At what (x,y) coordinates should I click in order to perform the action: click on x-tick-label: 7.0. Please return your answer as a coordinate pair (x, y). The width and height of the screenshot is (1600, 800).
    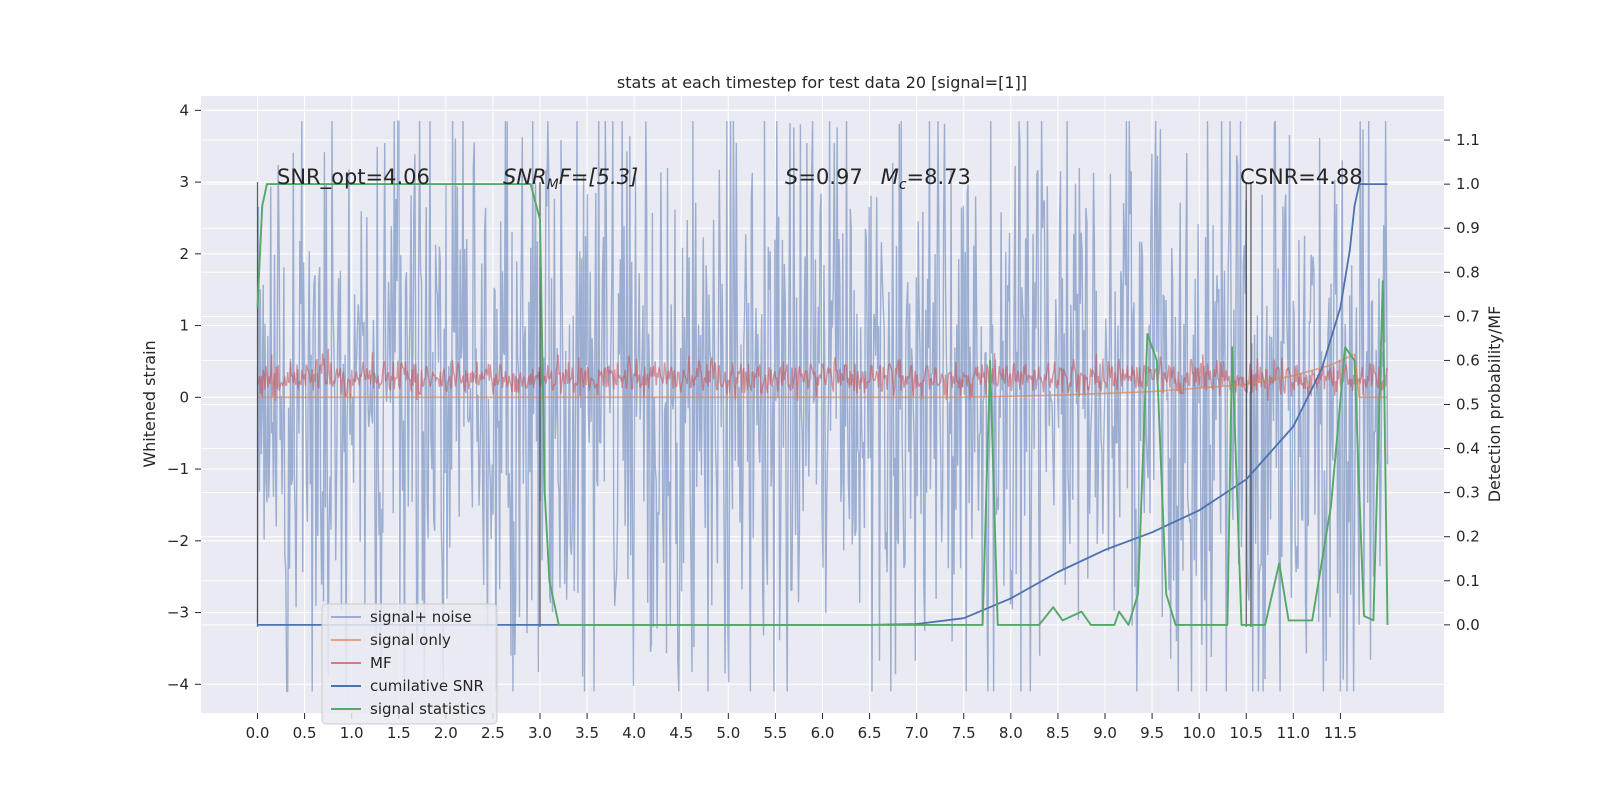
    Looking at the image, I should click on (917, 733).